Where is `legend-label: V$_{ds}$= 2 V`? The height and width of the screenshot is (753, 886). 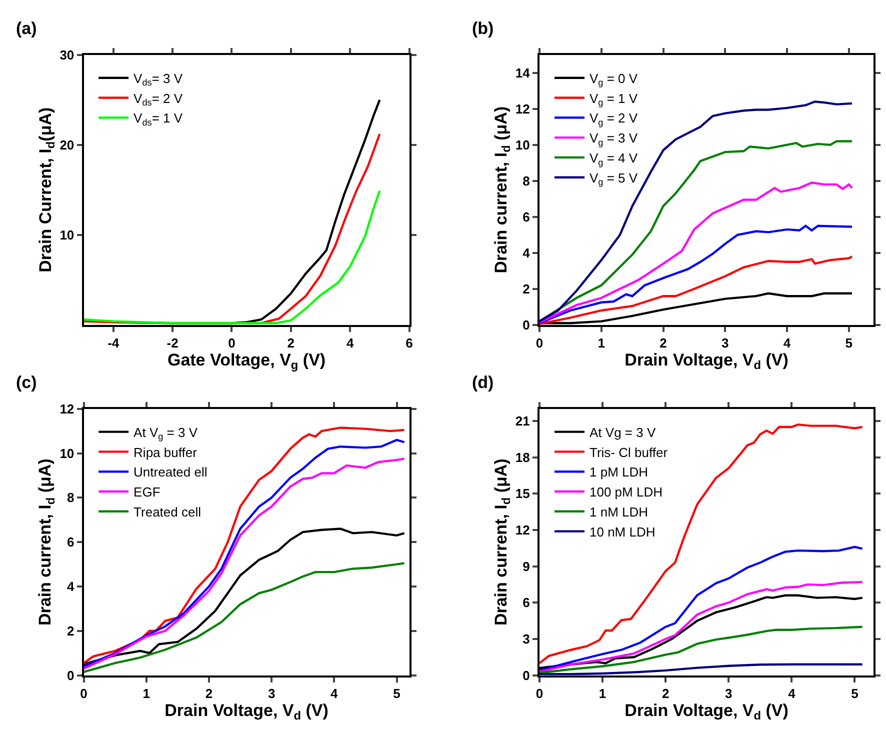
legend-label: V$_{ds}$= 2 V is located at coordinates (158, 99).